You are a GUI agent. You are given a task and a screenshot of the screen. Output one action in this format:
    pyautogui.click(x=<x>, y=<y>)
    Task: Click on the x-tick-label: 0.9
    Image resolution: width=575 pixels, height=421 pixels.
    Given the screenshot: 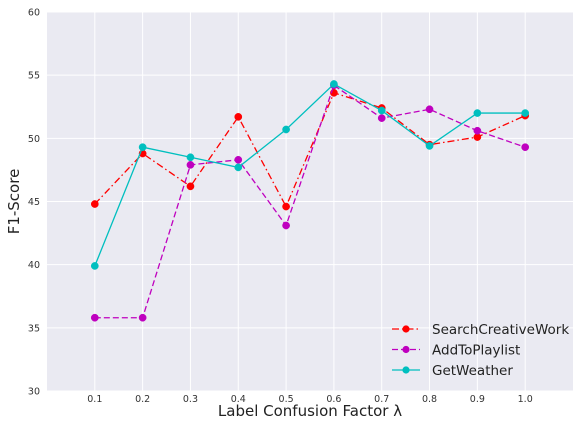 What is the action you would take?
    pyautogui.click(x=477, y=399)
    